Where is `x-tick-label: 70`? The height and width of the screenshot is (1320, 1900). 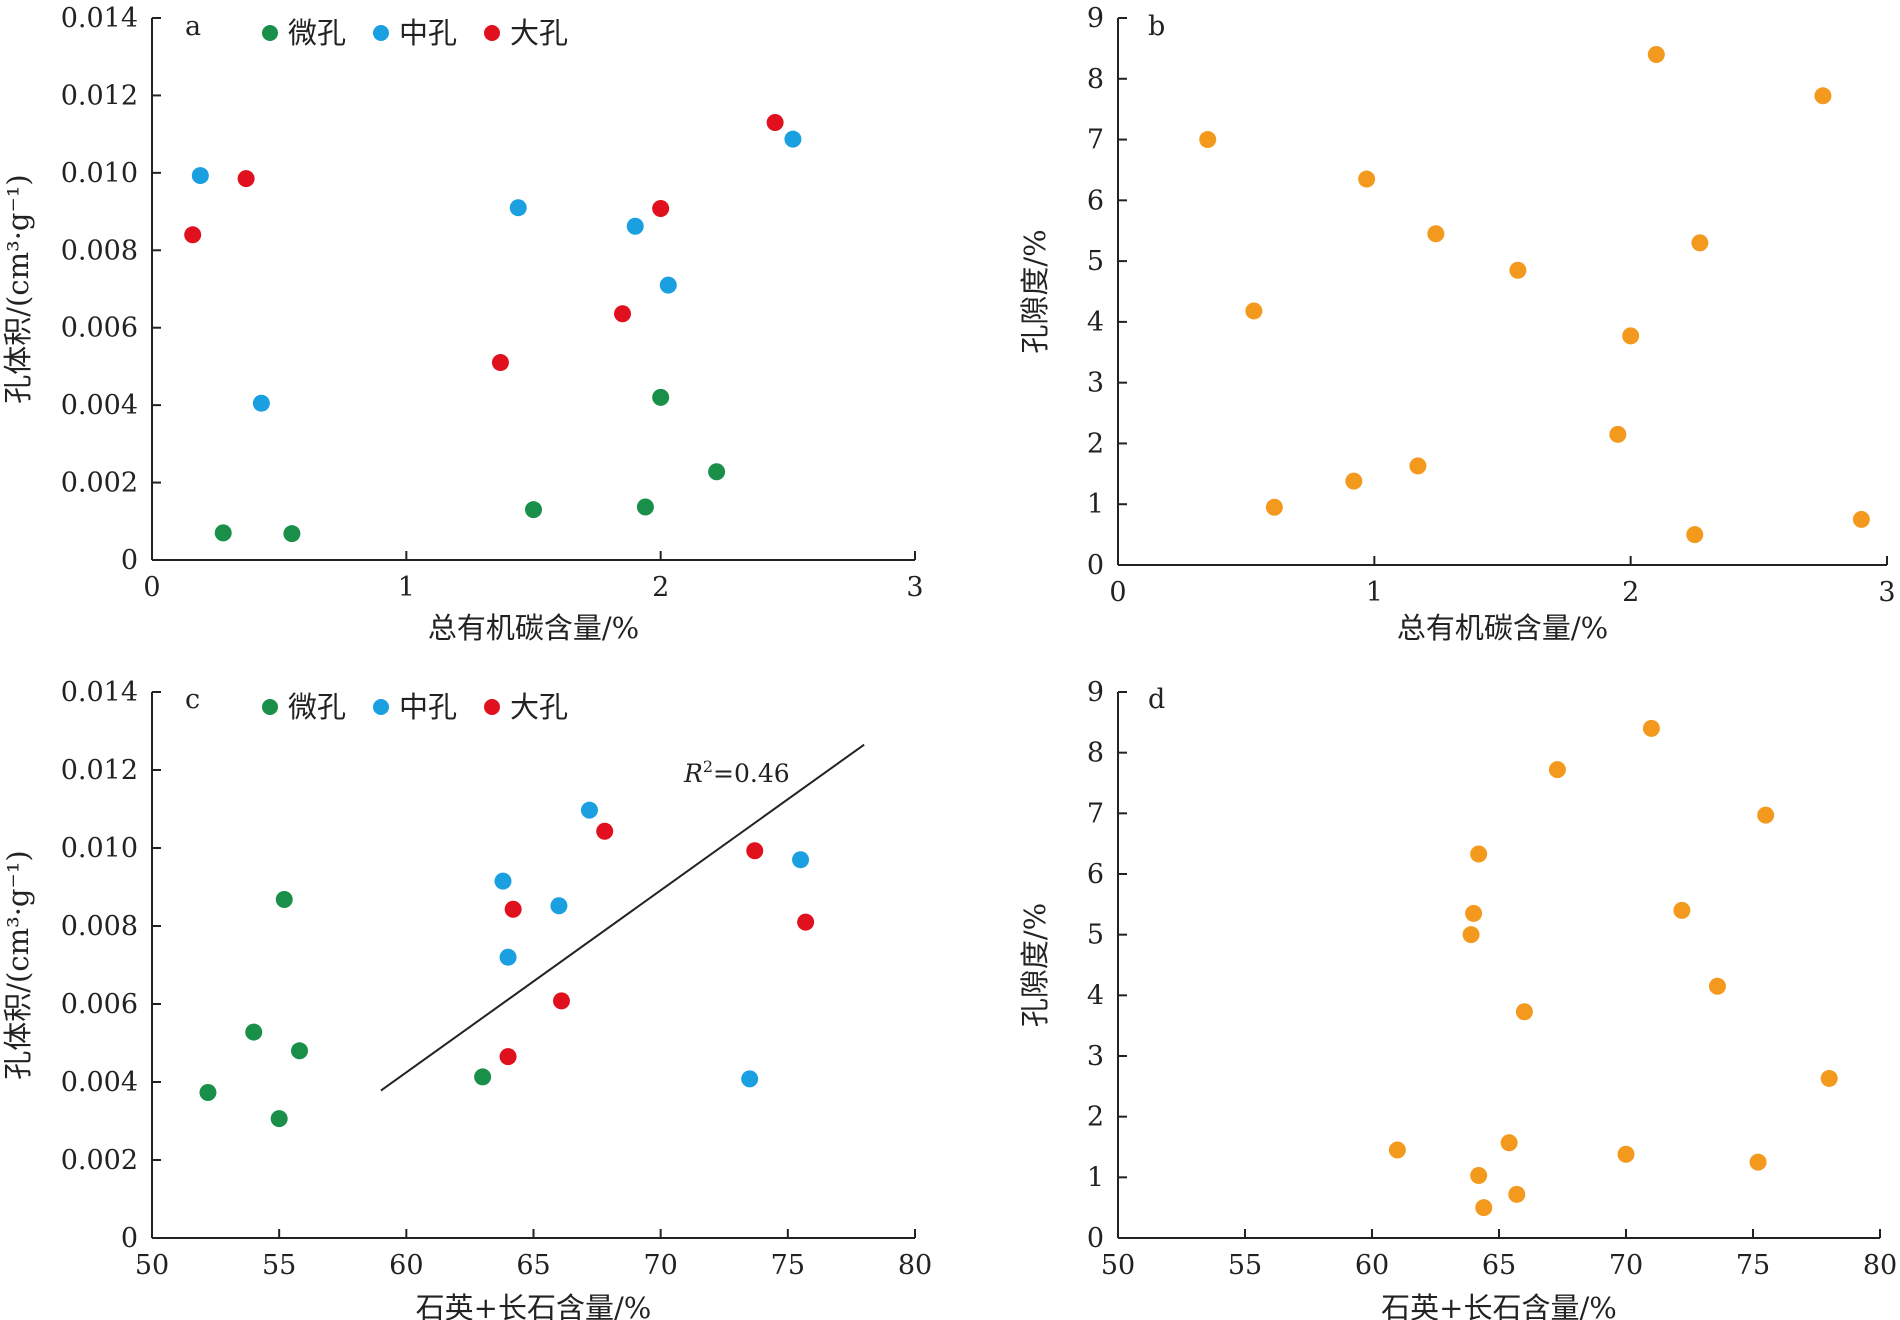
x-tick-label: 70 is located at coordinates (1626, 1265).